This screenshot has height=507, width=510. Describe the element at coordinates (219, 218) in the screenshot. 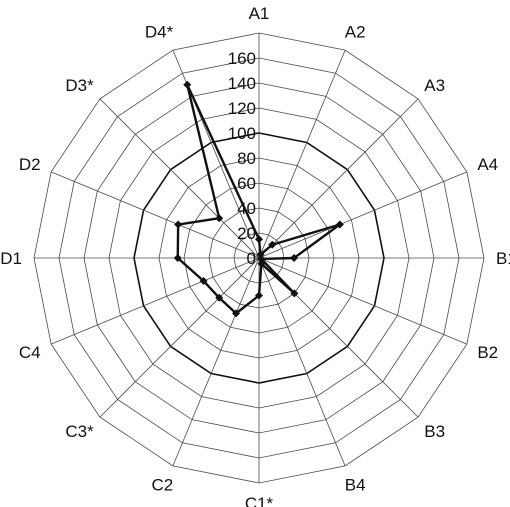

I see `data-point-d3-star` at that location.